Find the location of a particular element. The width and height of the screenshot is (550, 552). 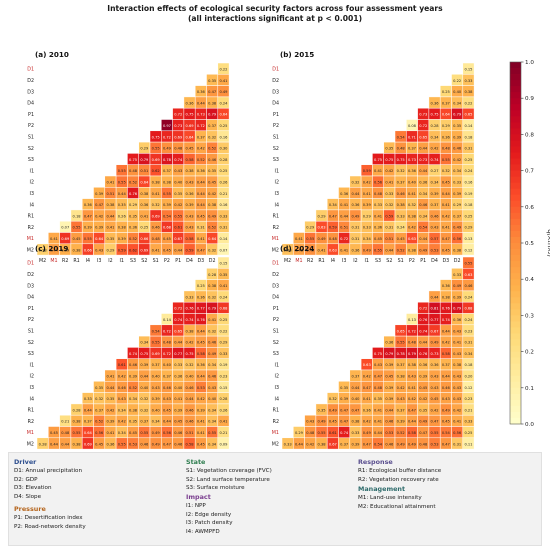

row-tick-label: P2 is located at coordinates (31, 320).